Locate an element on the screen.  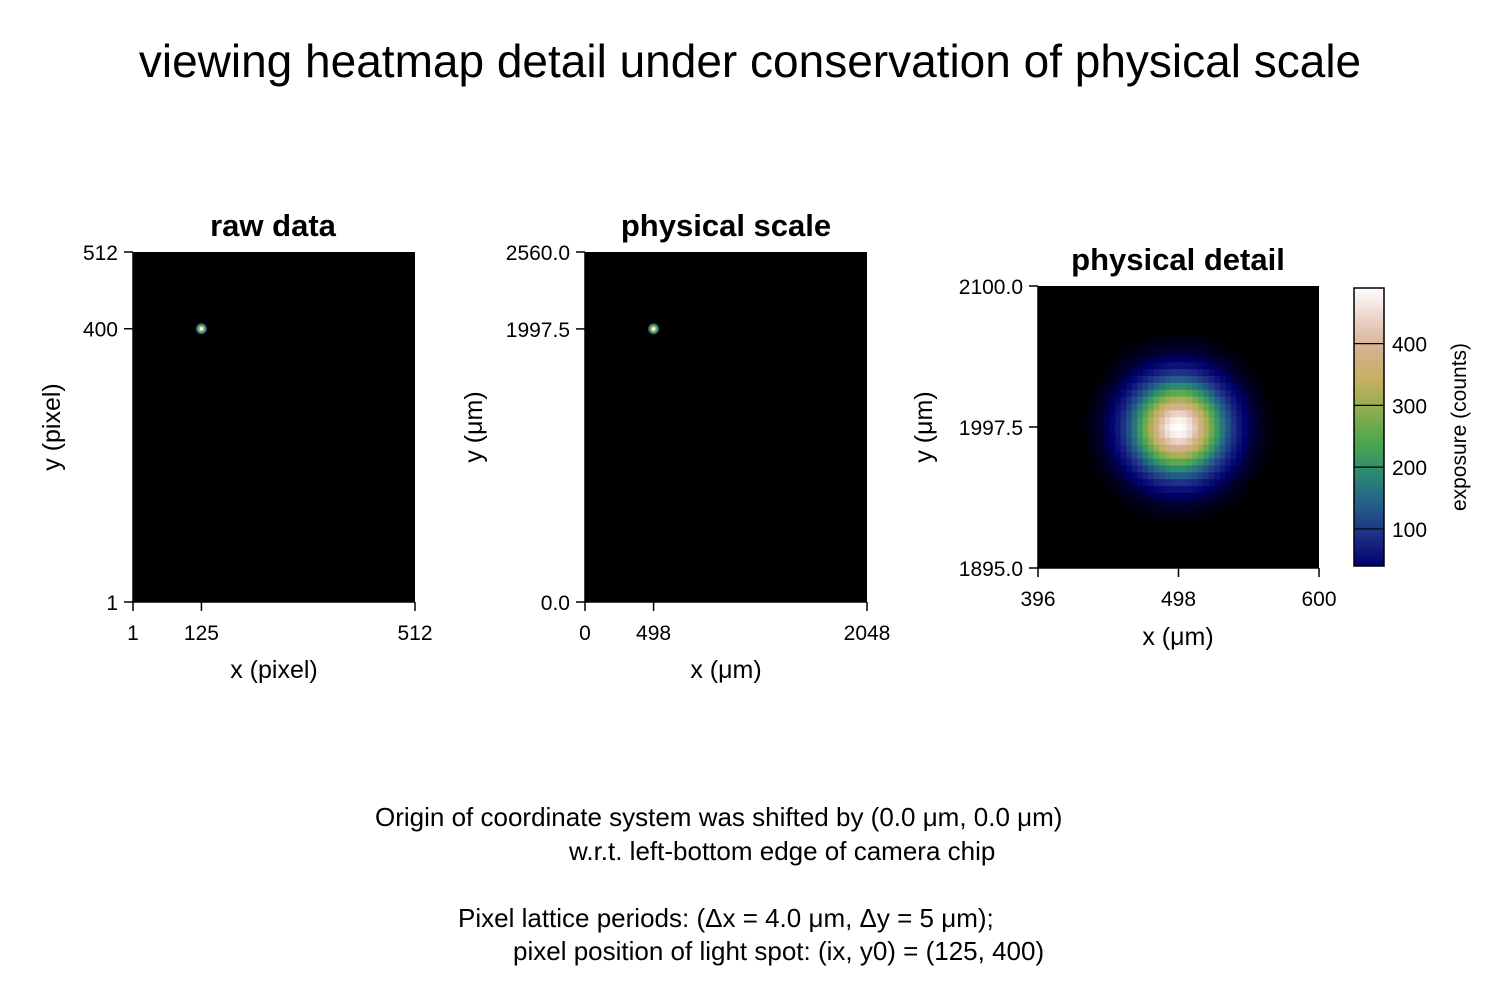
colorbar-tick-label: 200 is located at coordinates (1409, 468).